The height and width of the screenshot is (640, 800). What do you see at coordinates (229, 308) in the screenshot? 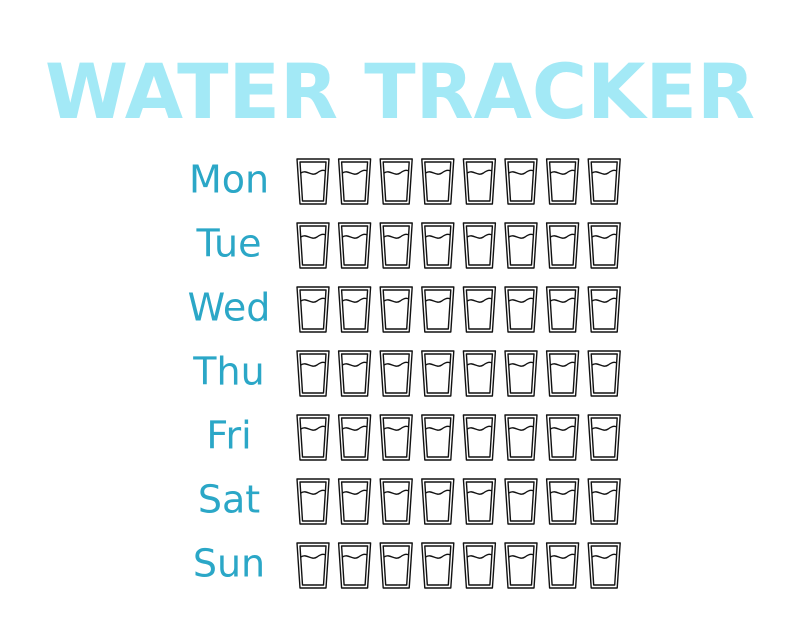
I see `day-label: Wed` at bounding box center [229, 308].